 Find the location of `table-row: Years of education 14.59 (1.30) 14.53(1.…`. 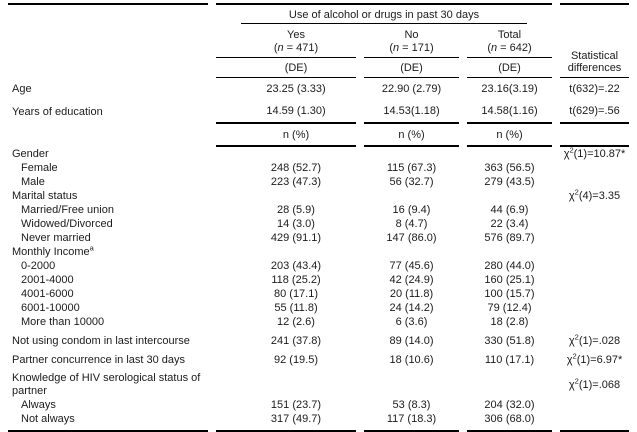

table-row: Years of education 14.59 (1.30) 14.53(1.… is located at coordinates (319, 112).